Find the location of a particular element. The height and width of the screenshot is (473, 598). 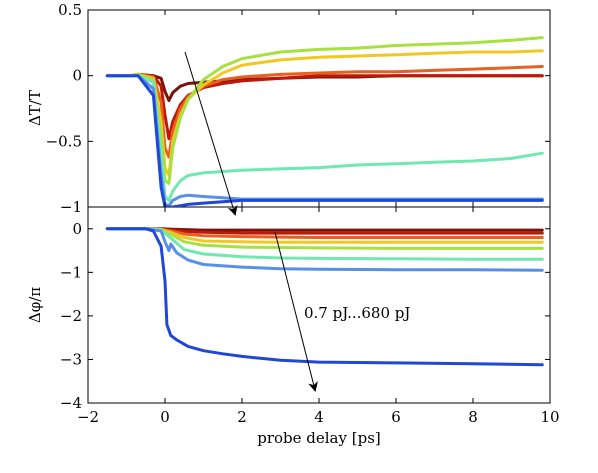

bottom-y-tick-label: −3 is located at coordinates (71, 359).